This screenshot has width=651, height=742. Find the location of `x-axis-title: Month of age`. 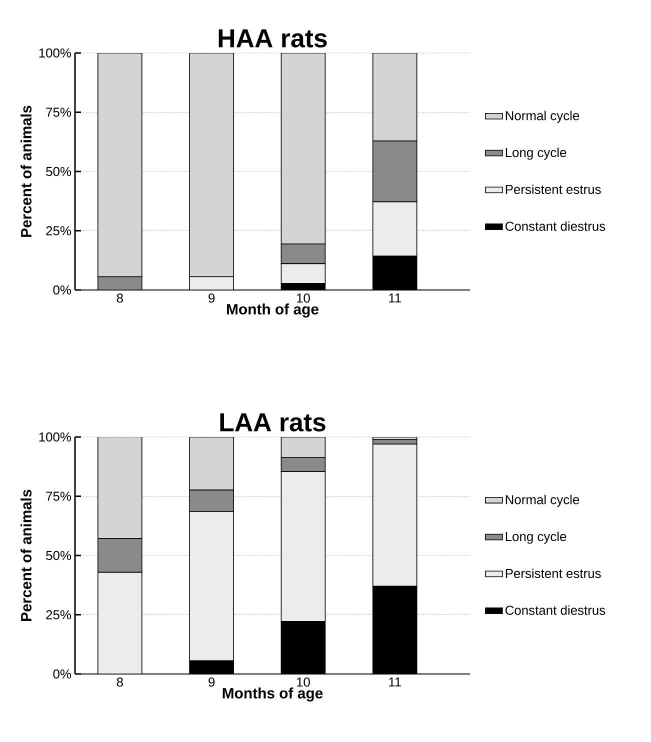

x-axis-title: Month of age is located at coordinates (272, 311).